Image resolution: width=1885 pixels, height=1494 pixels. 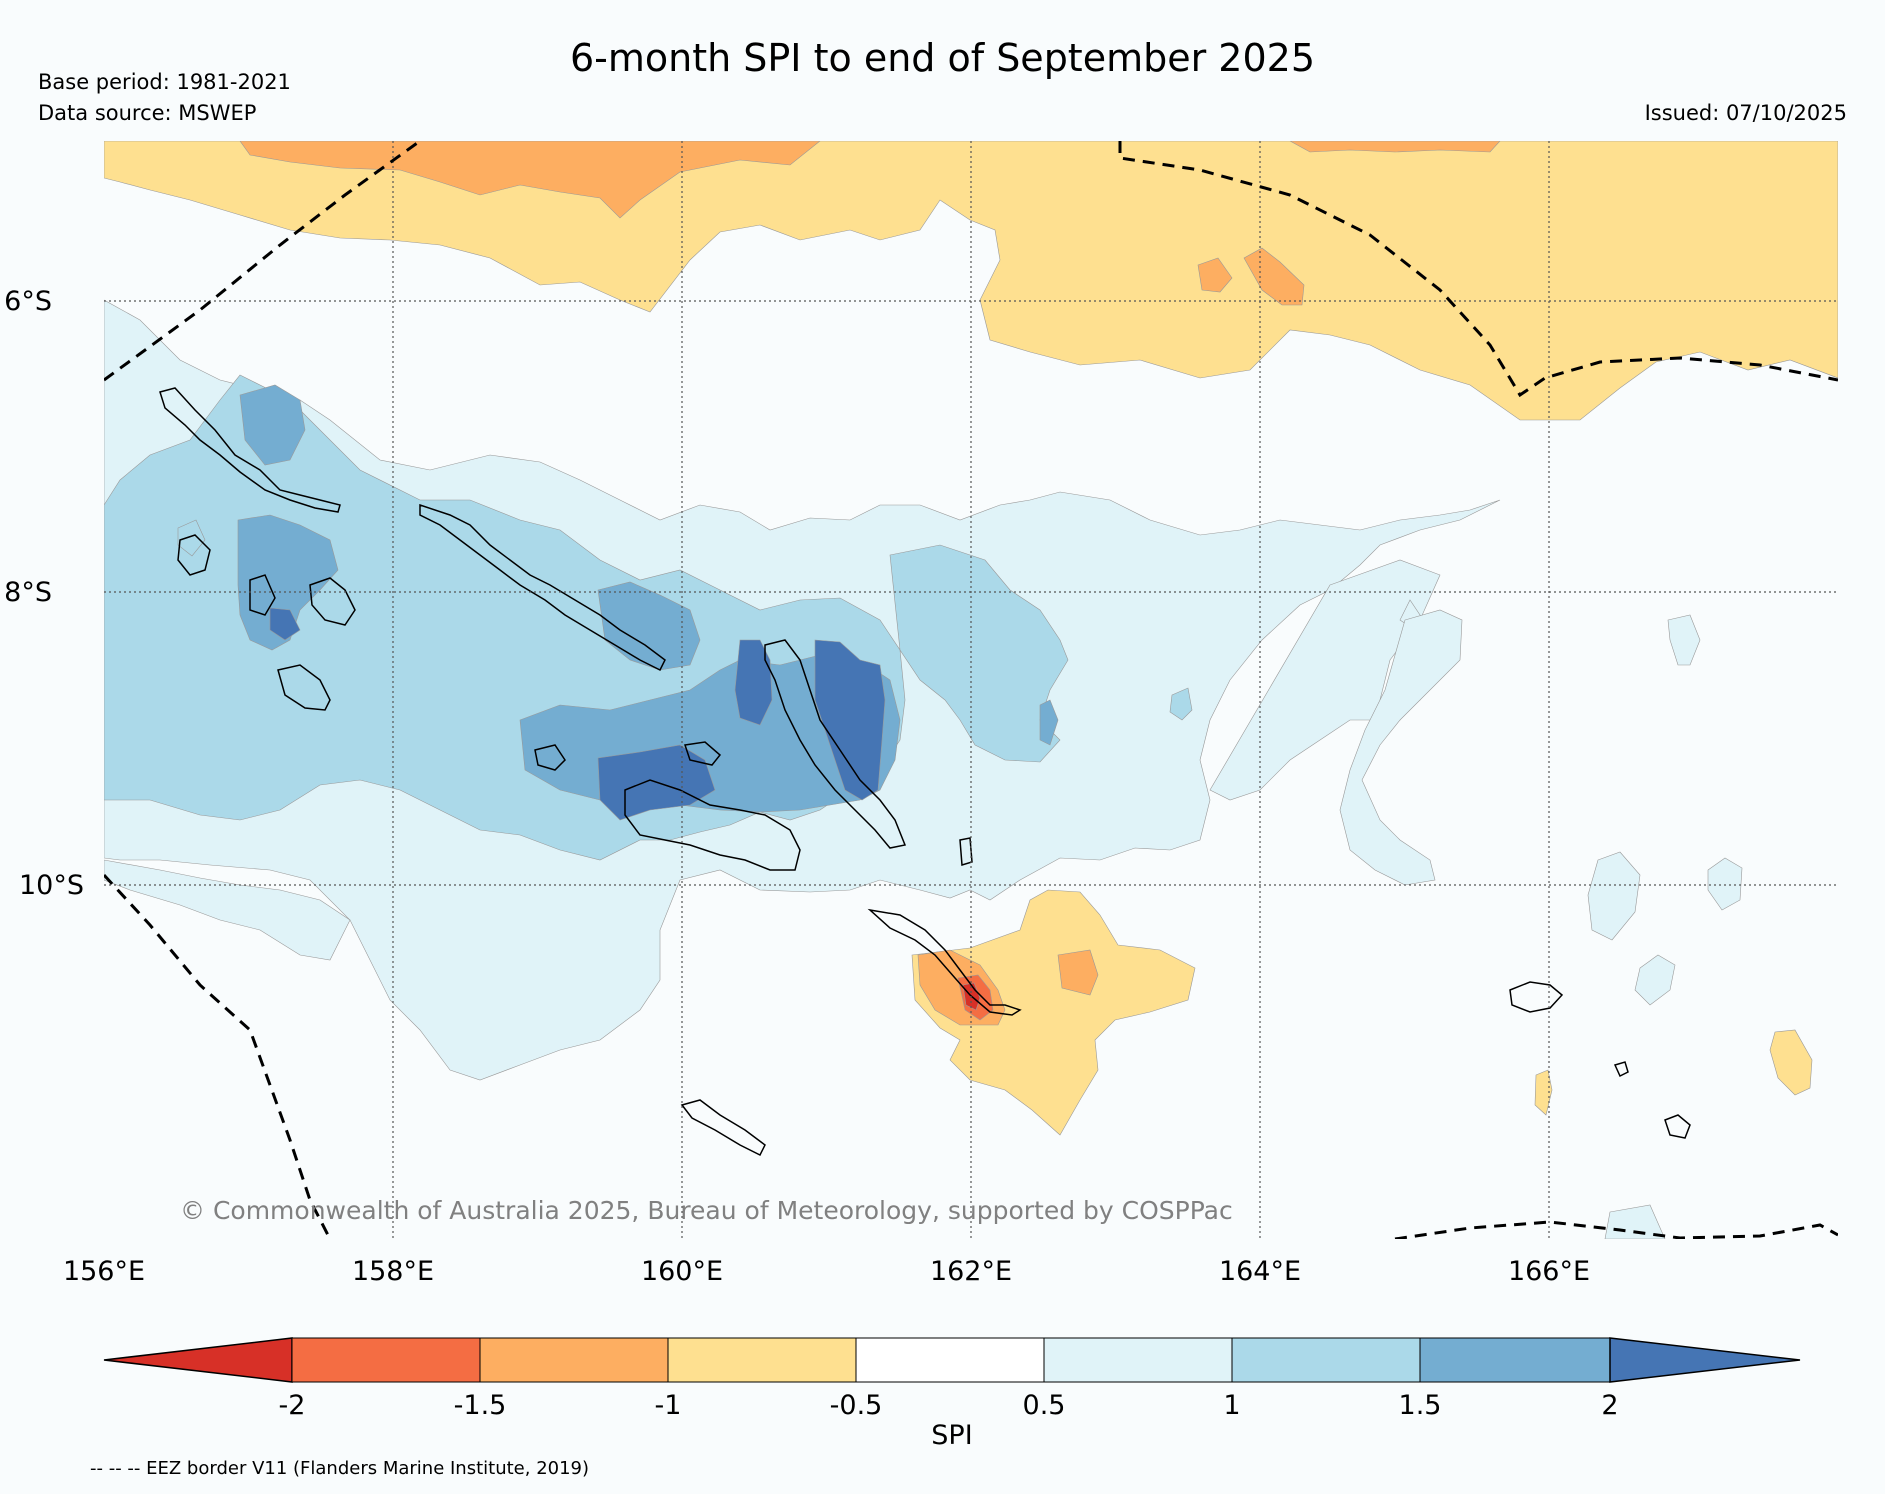 What do you see at coordinates (393, 1271) in the screenshot?
I see `lon-label-158e: 158°E` at bounding box center [393, 1271].